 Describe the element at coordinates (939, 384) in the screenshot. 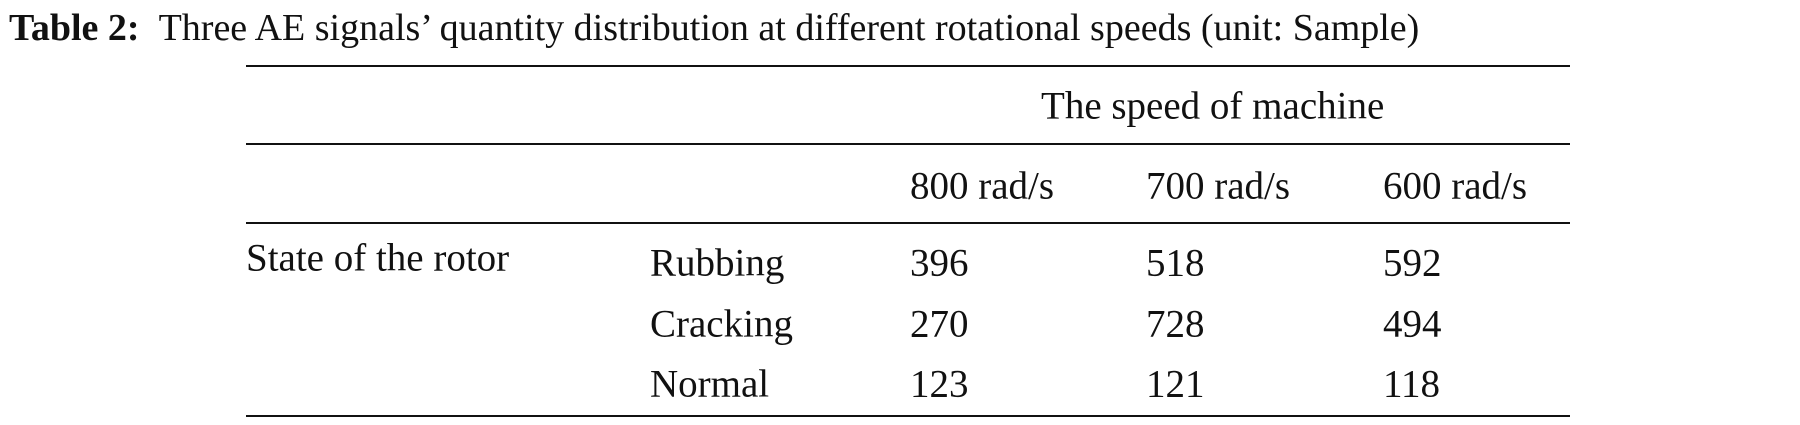

I see `cell-value: 123` at that location.